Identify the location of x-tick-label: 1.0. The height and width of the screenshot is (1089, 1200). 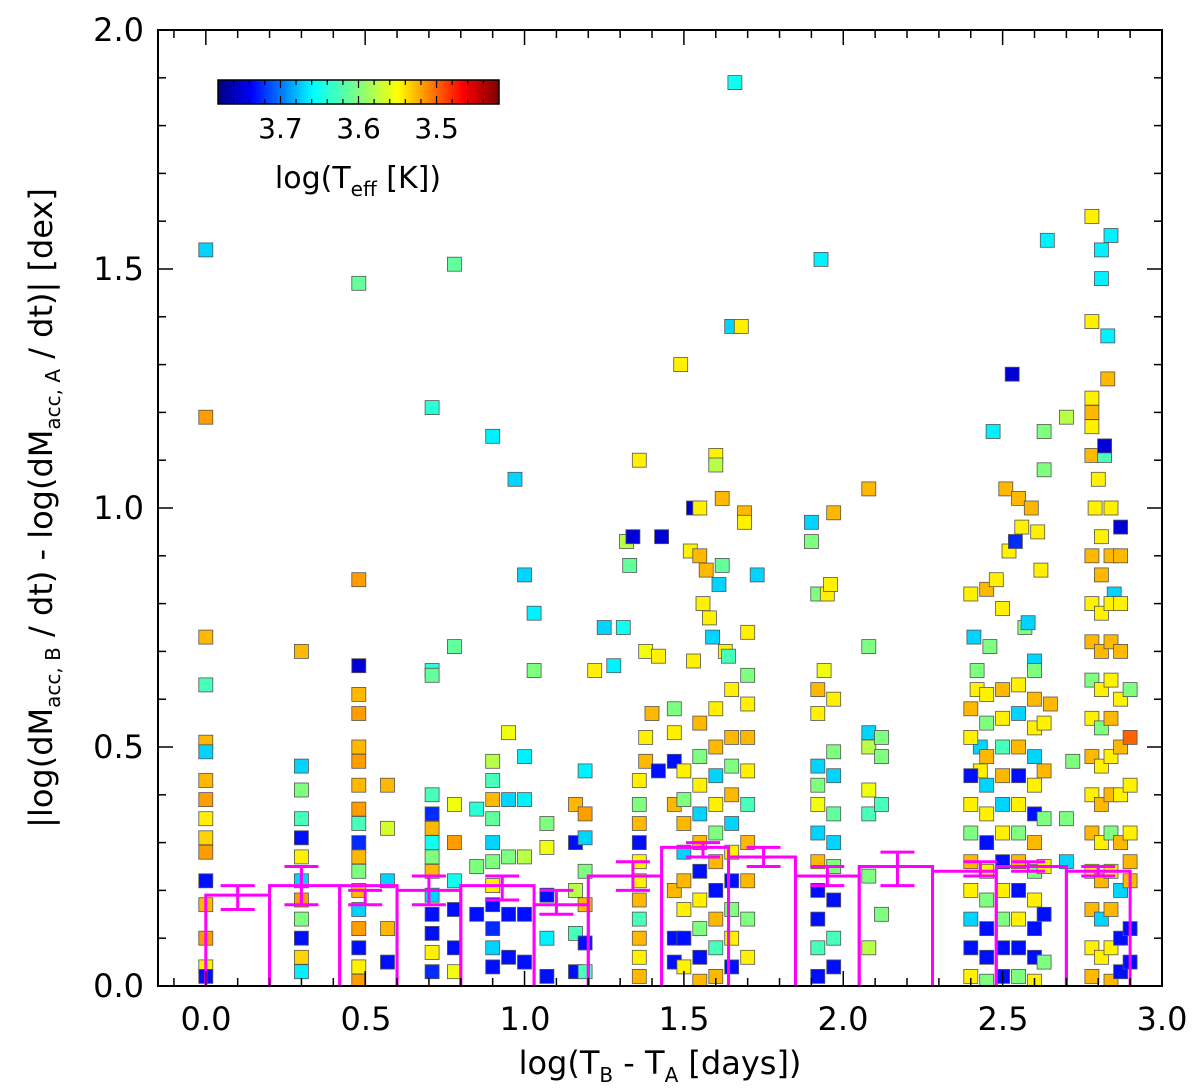
(525, 1019).